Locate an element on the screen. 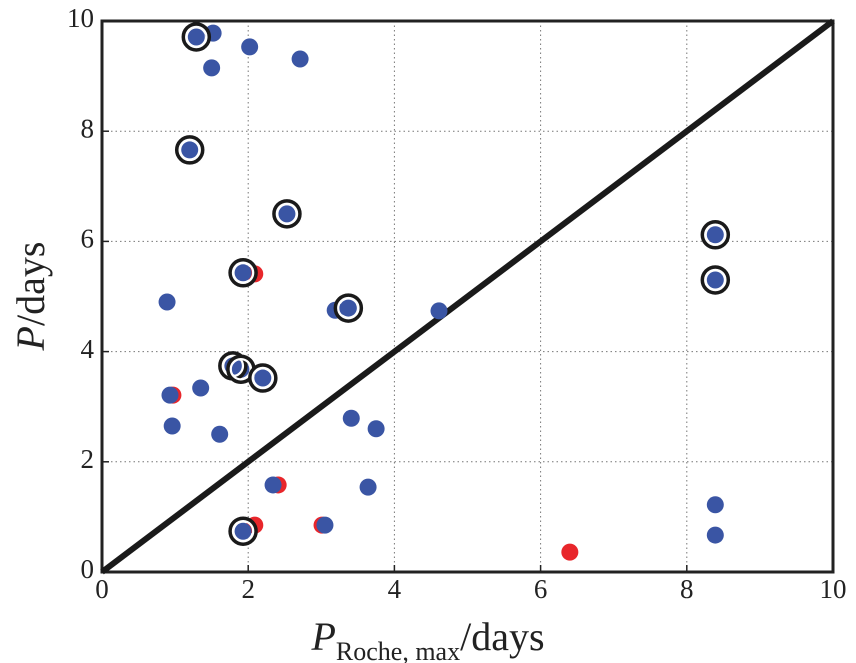 The height and width of the screenshot is (663, 856). y-label-symbol: P is located at coordinates (30, 338).